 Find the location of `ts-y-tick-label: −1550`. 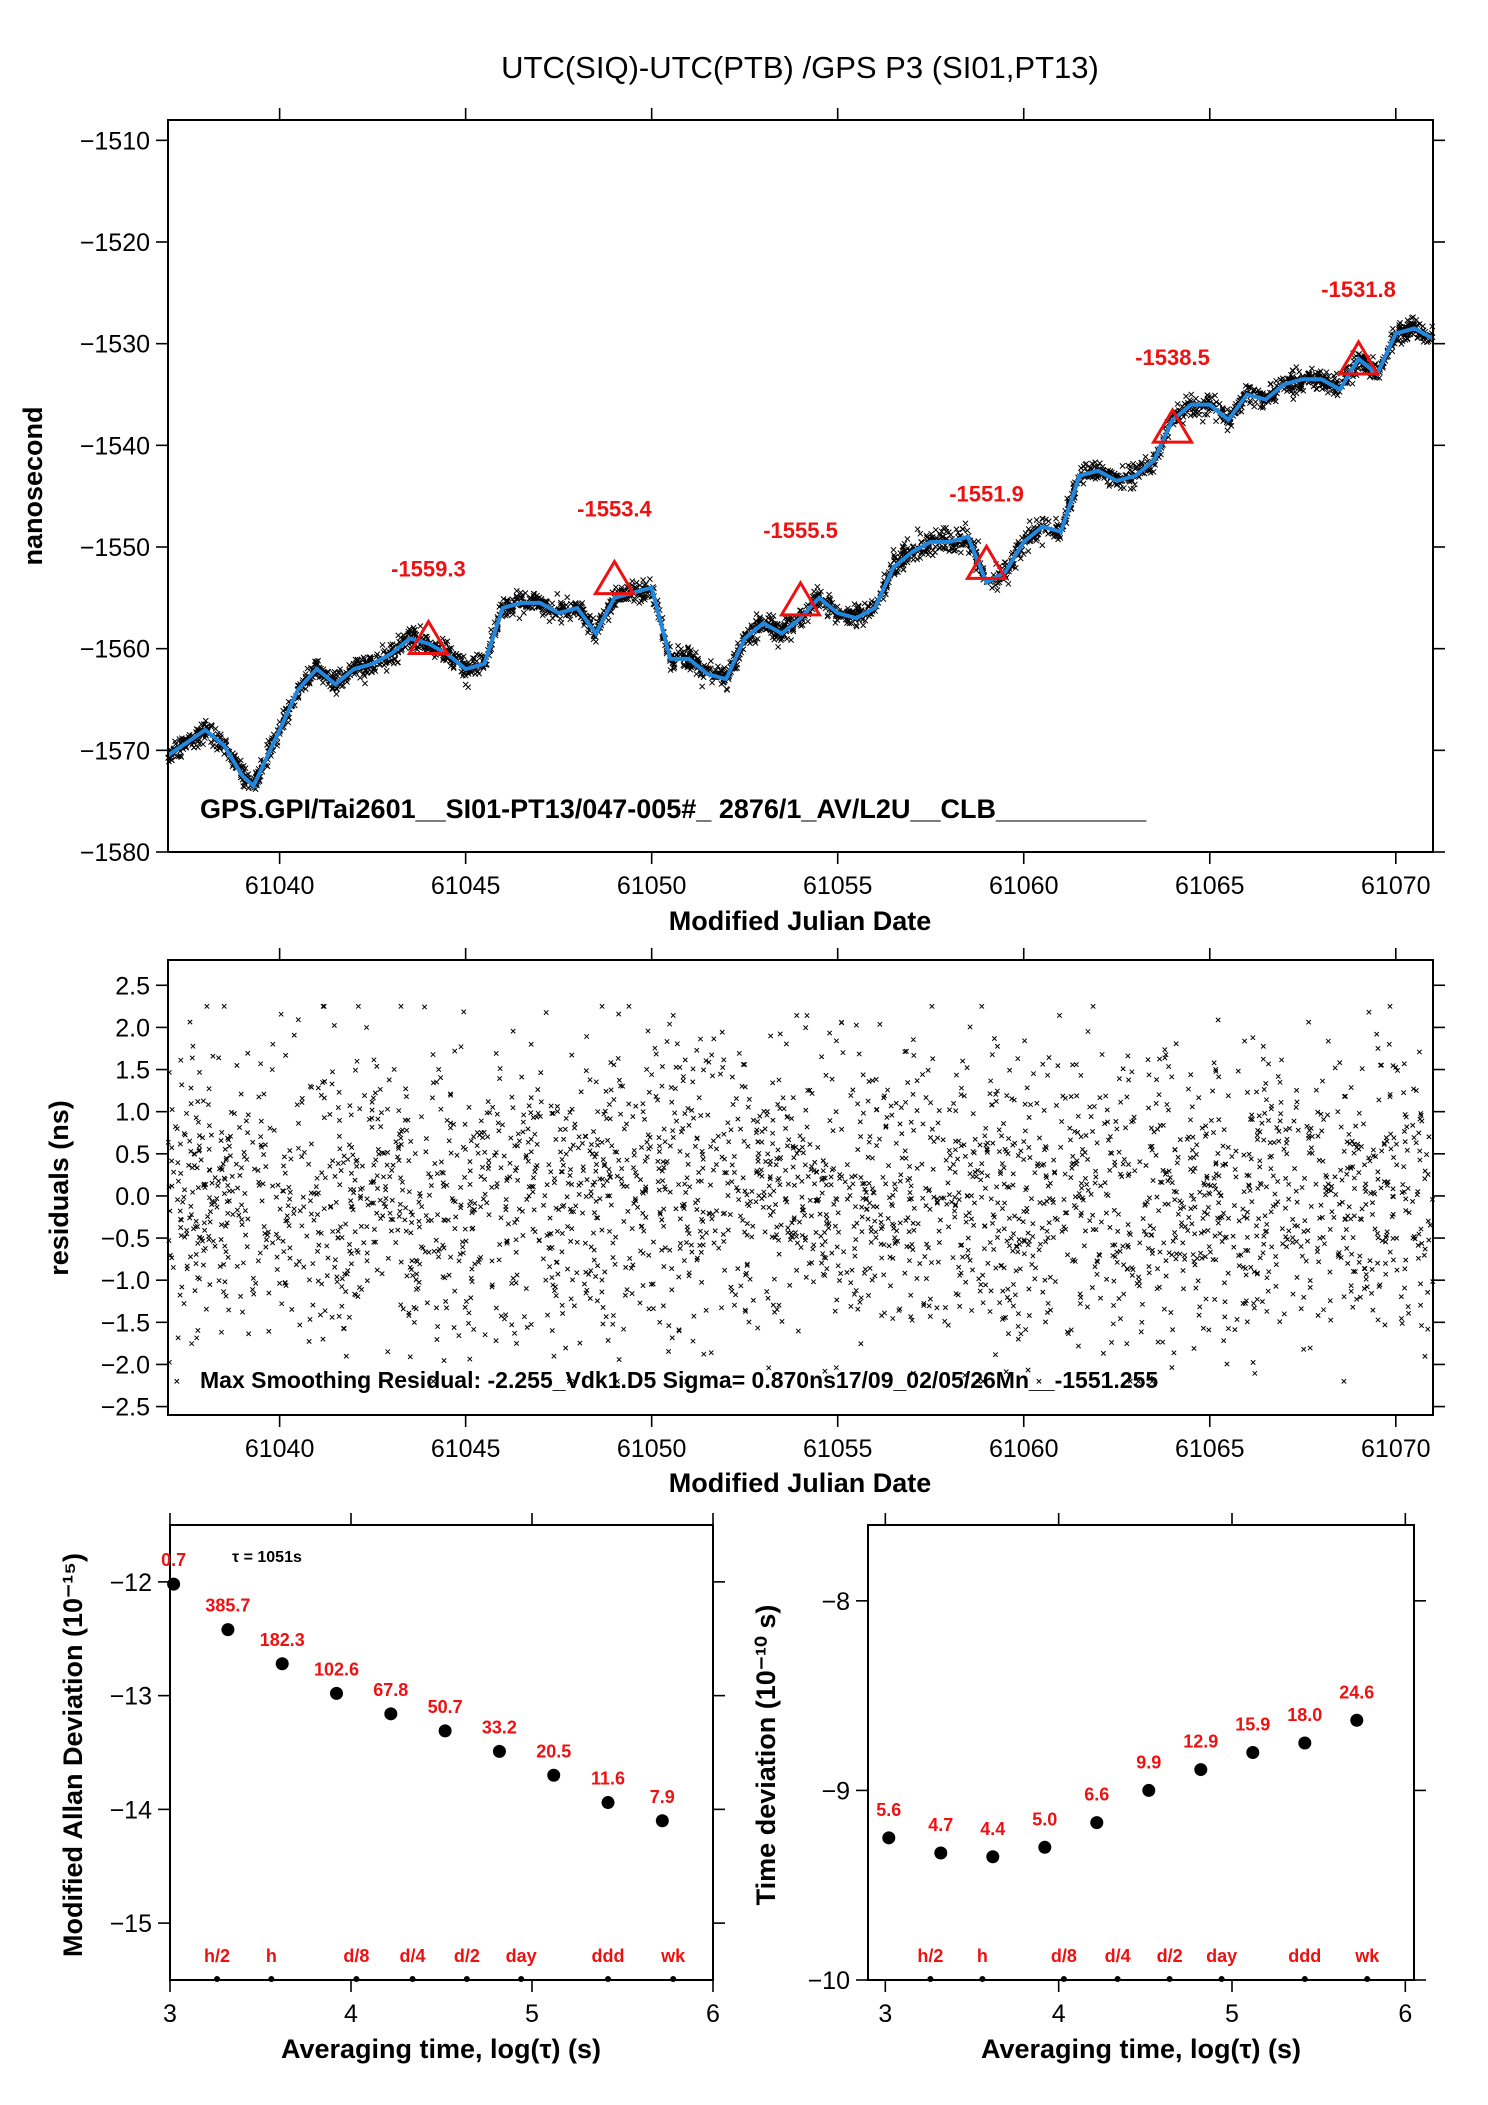

ts-y-tick-label: −1550 is located at coordinates (115, 548).